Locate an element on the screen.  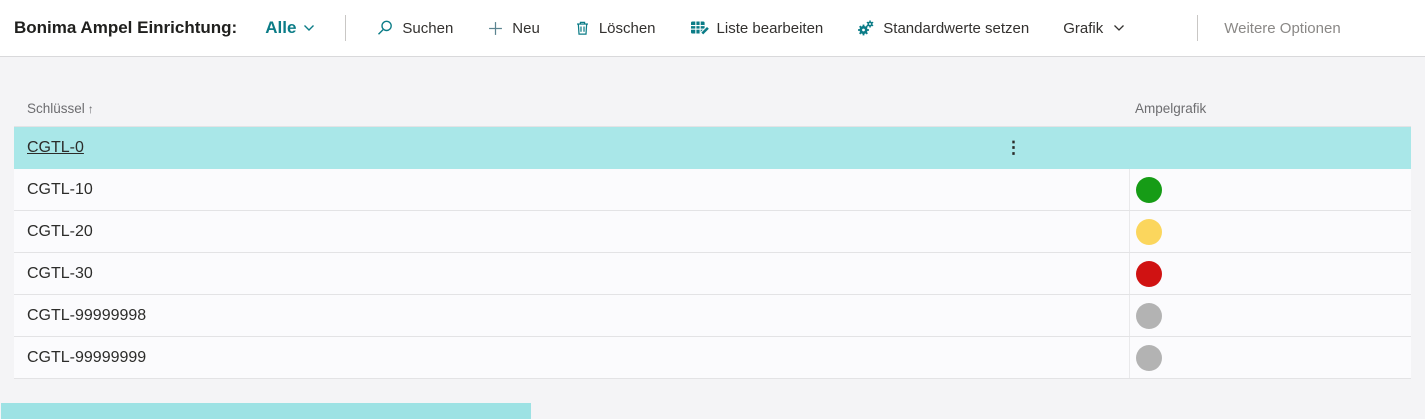
key-cell: CGTL-30 is located at coordinates (60, 273).